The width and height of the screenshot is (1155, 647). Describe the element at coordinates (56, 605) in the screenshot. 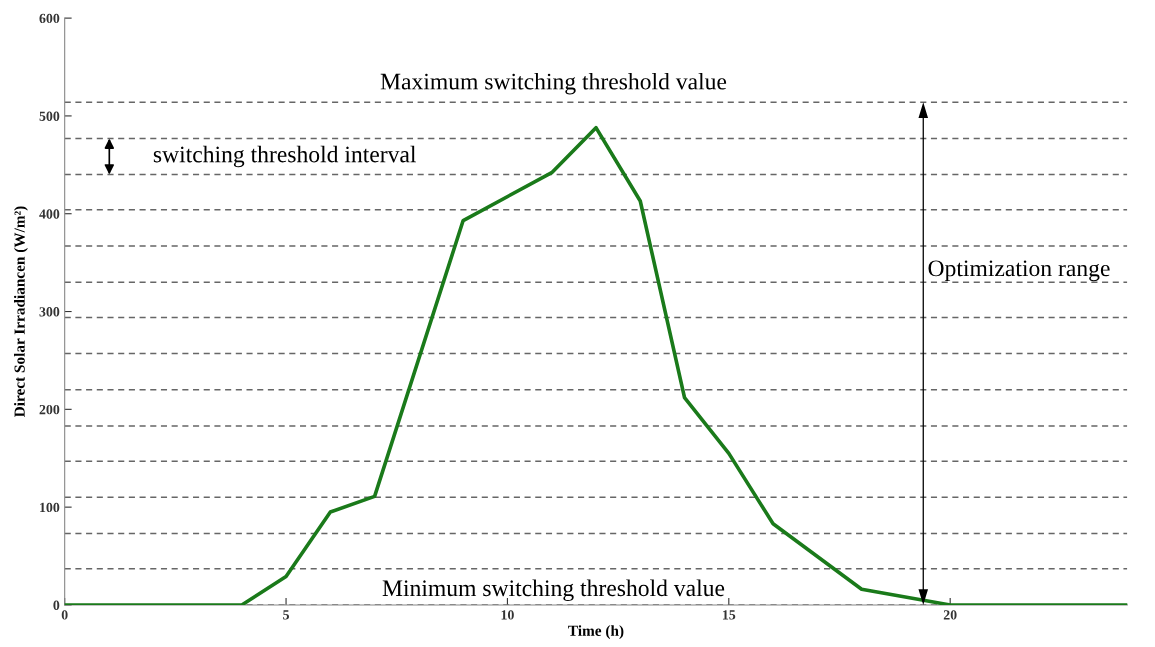

I see `y-tick-label: 0` at that location.